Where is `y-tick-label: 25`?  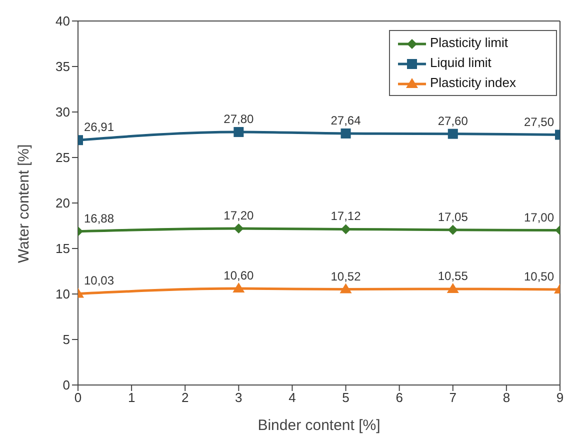 y-tick-label: 25 is located at coordinates (63, 158).